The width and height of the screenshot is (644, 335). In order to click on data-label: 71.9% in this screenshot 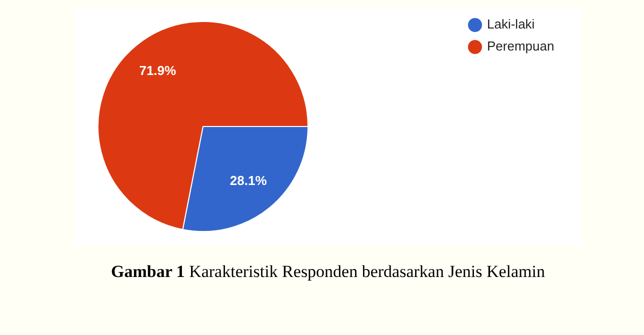, I will do `click(158, 70)`.